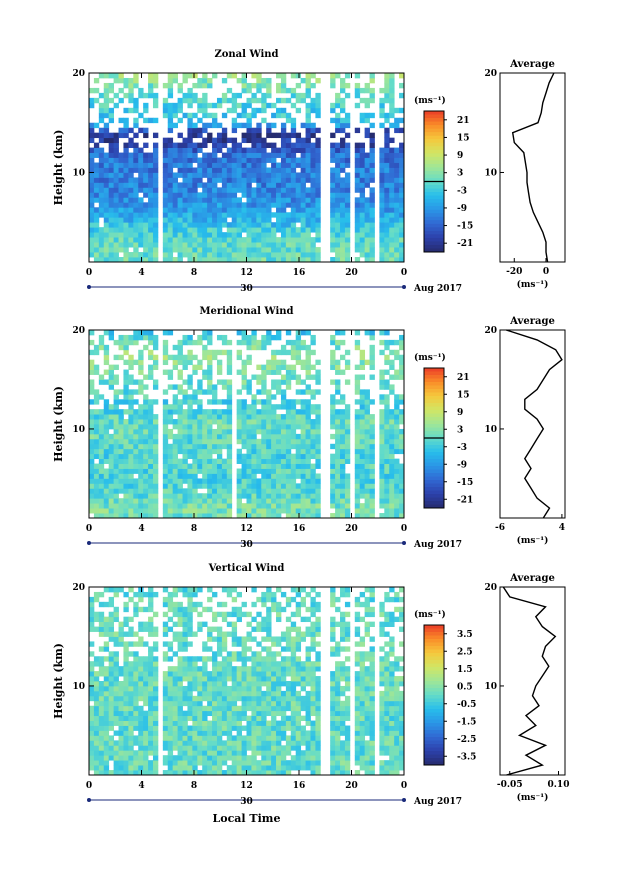 This screenshot has height=873, width=618. Describe the element at coordinates (463, 395) in the screenshot. I see `colorbar-tick-label: 15` at that location.